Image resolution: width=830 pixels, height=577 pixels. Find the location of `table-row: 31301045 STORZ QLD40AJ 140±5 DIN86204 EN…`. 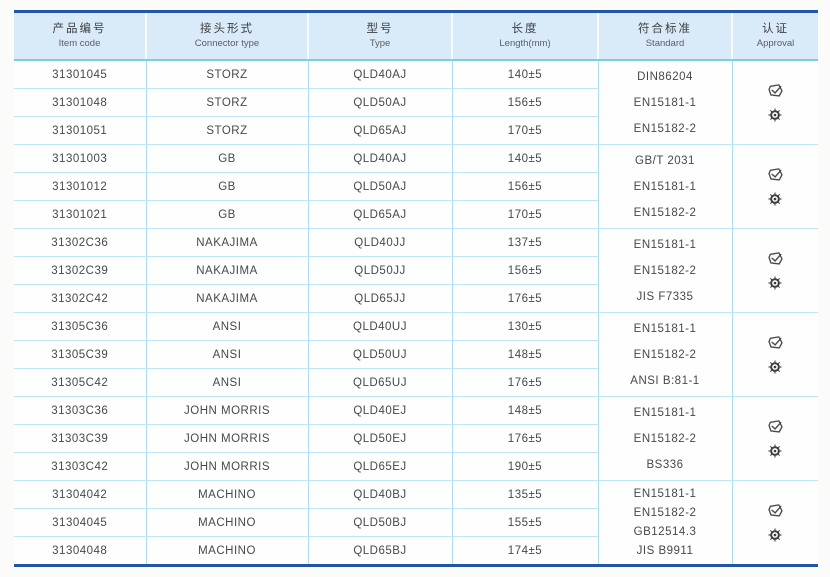

table-row: 31301045 STORZ QLD40AJ 140±5 DIN86204 EN… is located at coordinates (416, 102).